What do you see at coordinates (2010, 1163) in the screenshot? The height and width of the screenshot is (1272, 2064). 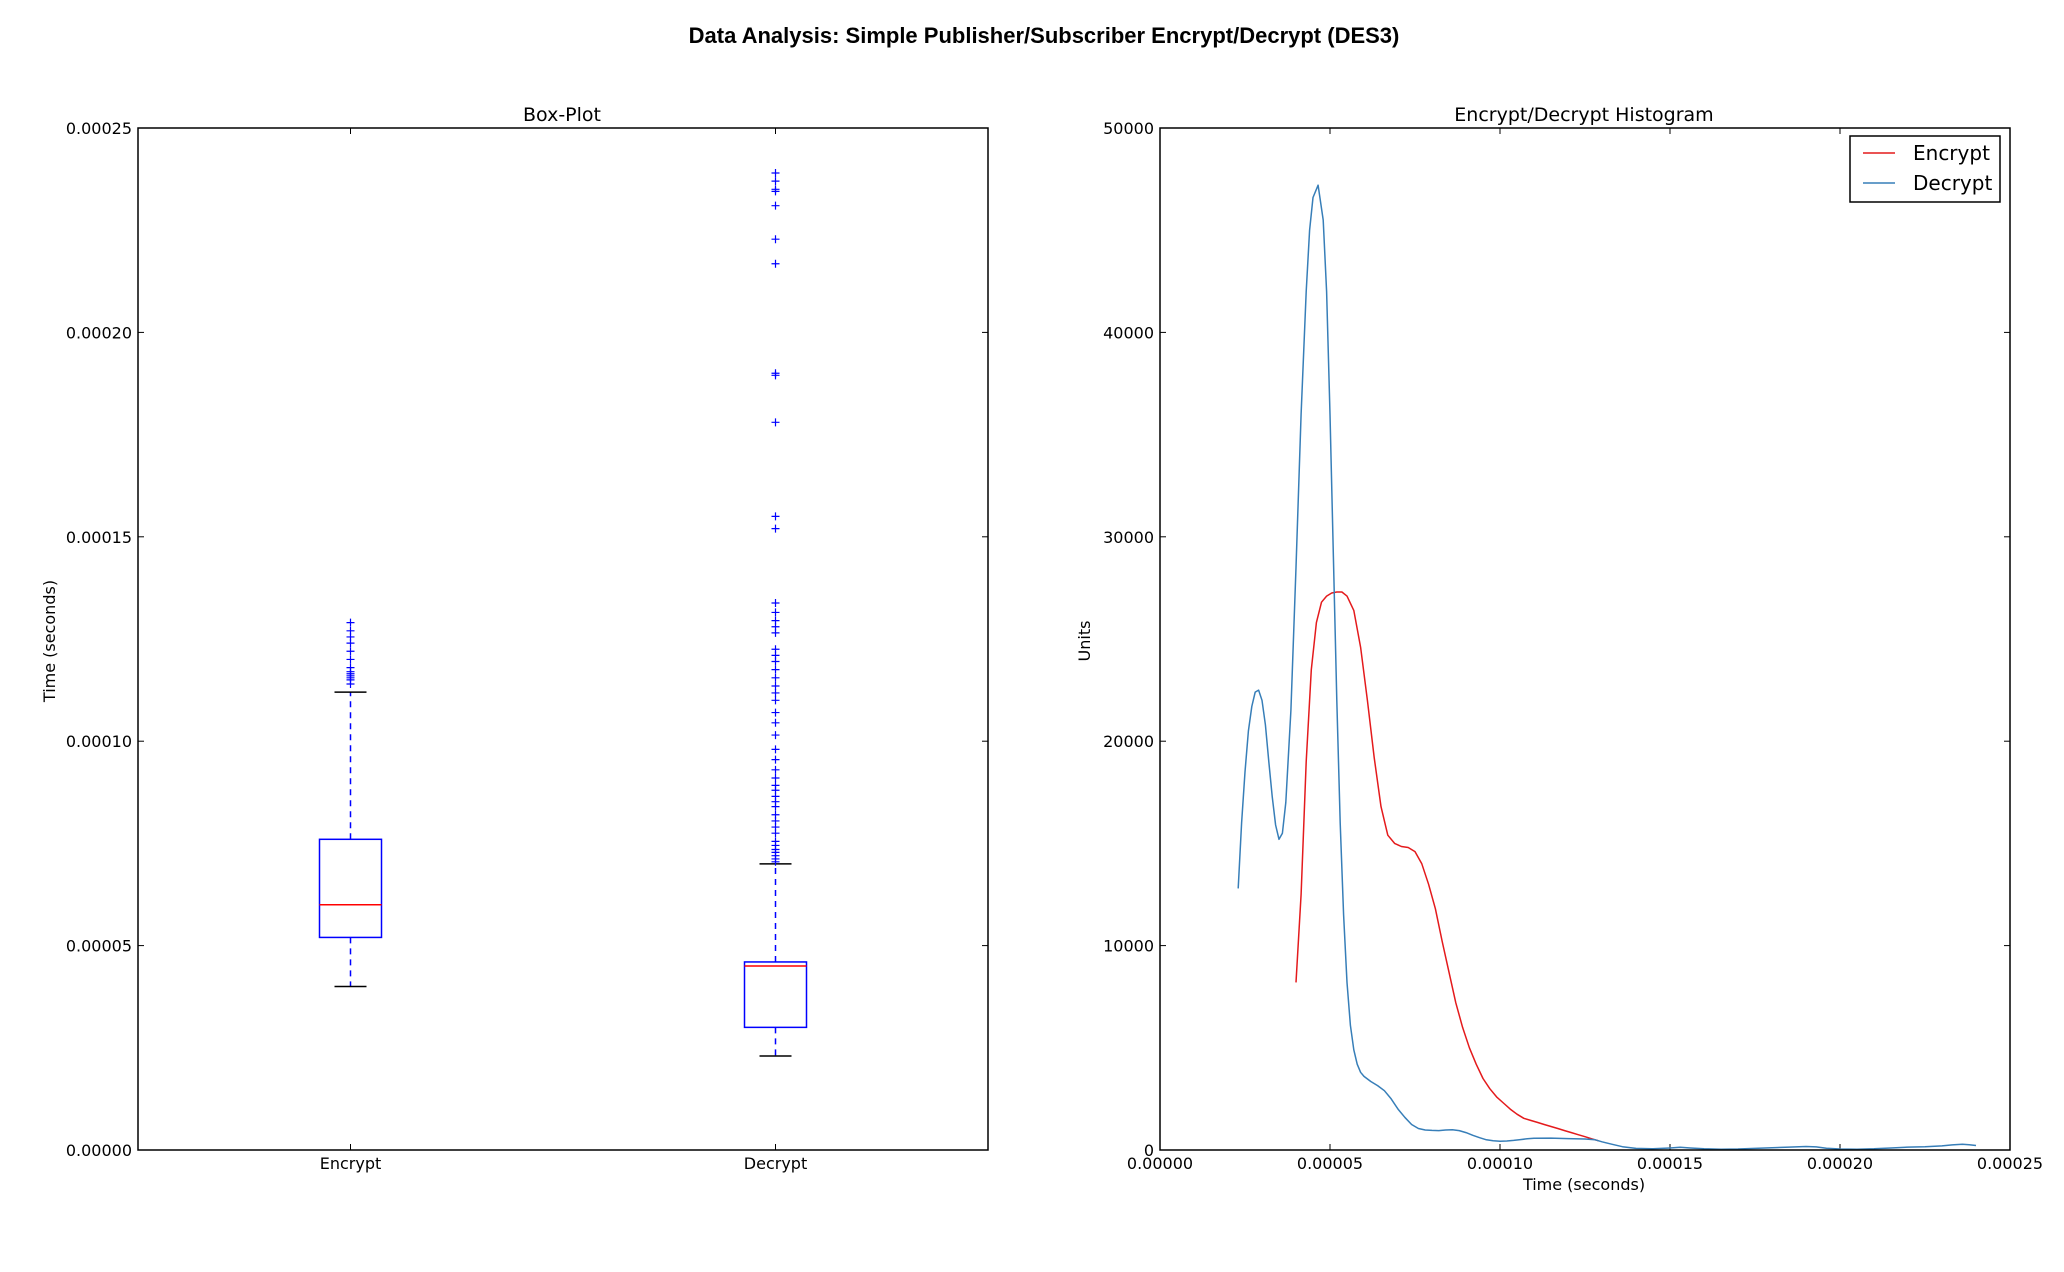 I see `x-tick-label: 0.00025` at bounding box center [2010, 1163].